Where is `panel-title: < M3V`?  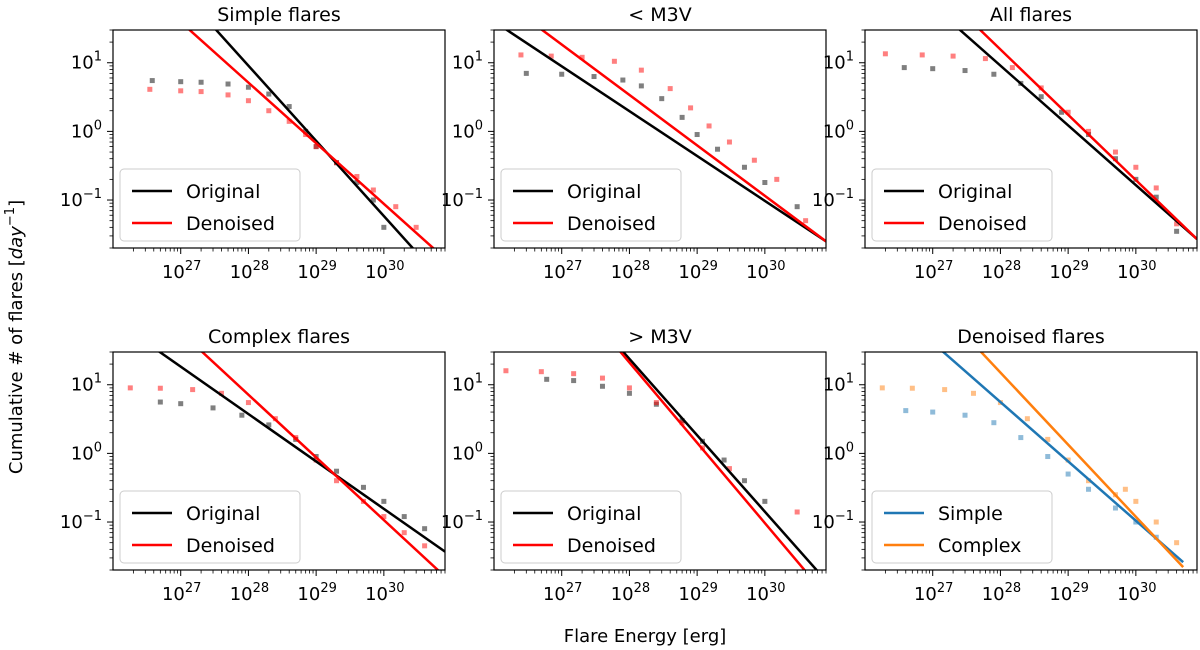 panel-title: < M3V is located at coordinates (659, 15).